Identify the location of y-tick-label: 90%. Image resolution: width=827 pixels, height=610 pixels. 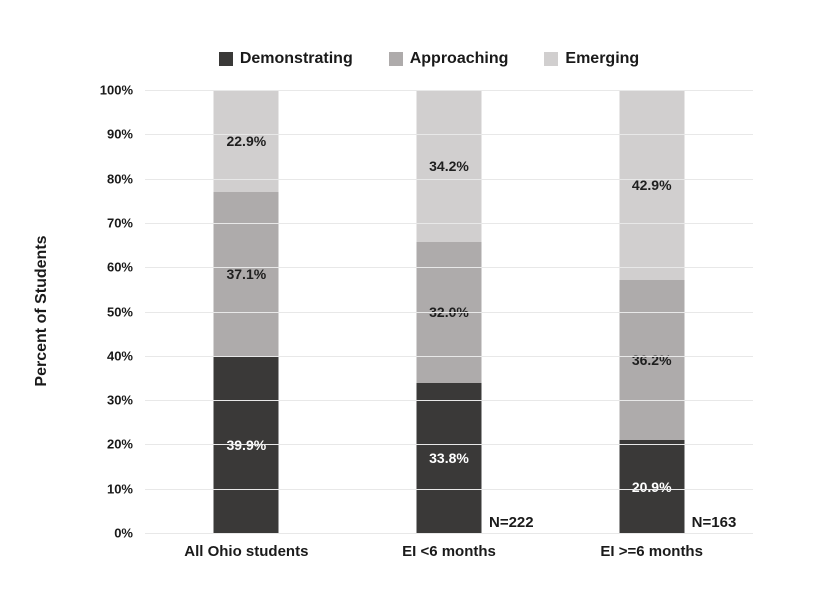
(119, 134).